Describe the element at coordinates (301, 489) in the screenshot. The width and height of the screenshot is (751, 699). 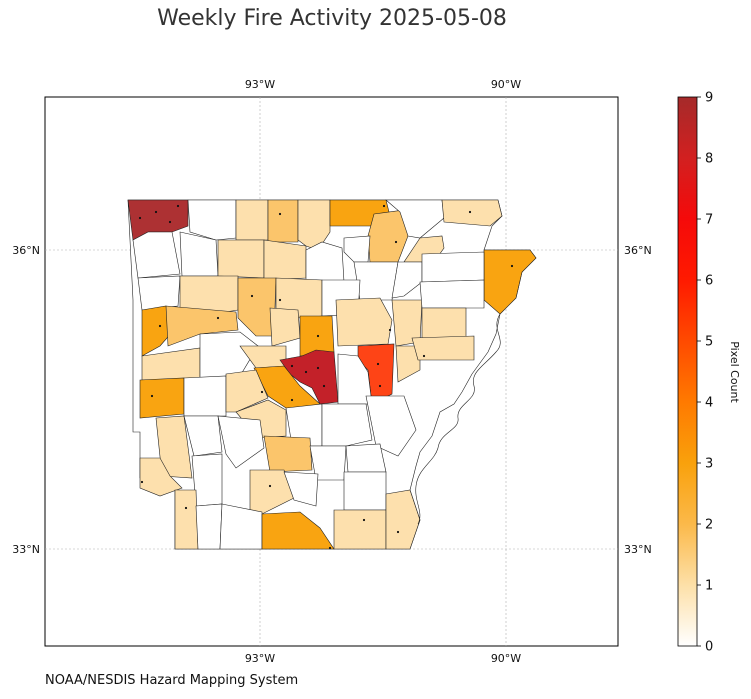
I see `county-dallas` at that location.